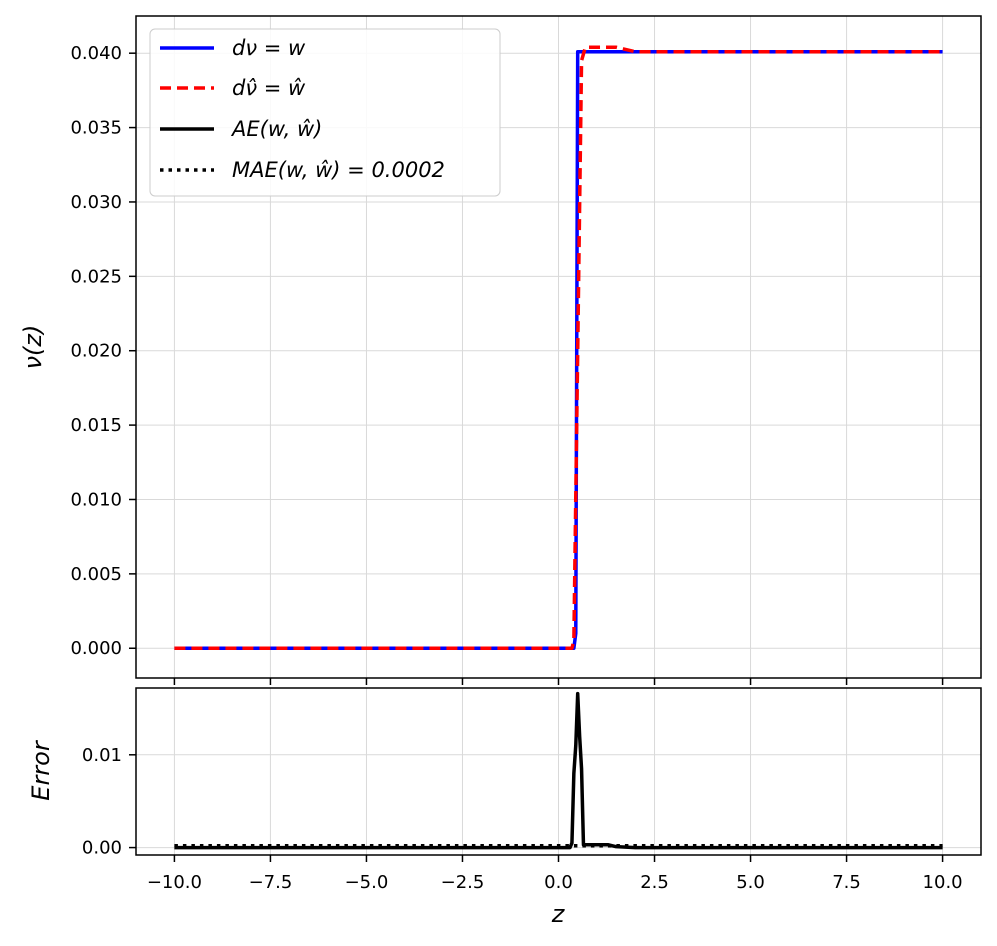  I want to click on bottom-series, so click(558, 770).